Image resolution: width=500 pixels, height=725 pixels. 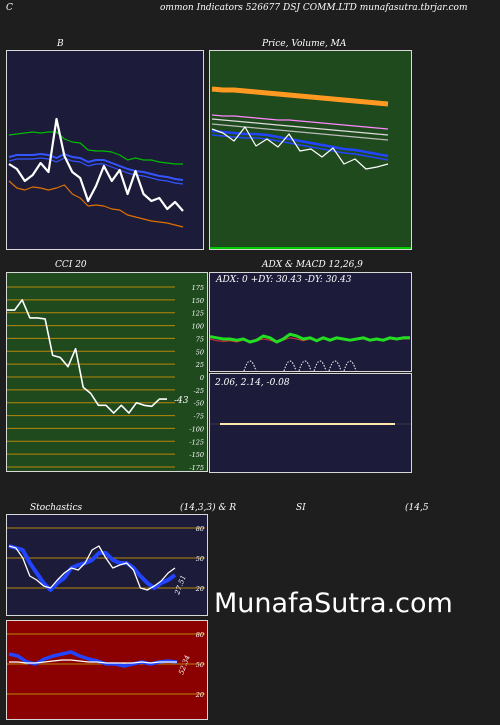 I want to click on rsi-panel: 80 50 20 52.34, so click(x=107, y=670).